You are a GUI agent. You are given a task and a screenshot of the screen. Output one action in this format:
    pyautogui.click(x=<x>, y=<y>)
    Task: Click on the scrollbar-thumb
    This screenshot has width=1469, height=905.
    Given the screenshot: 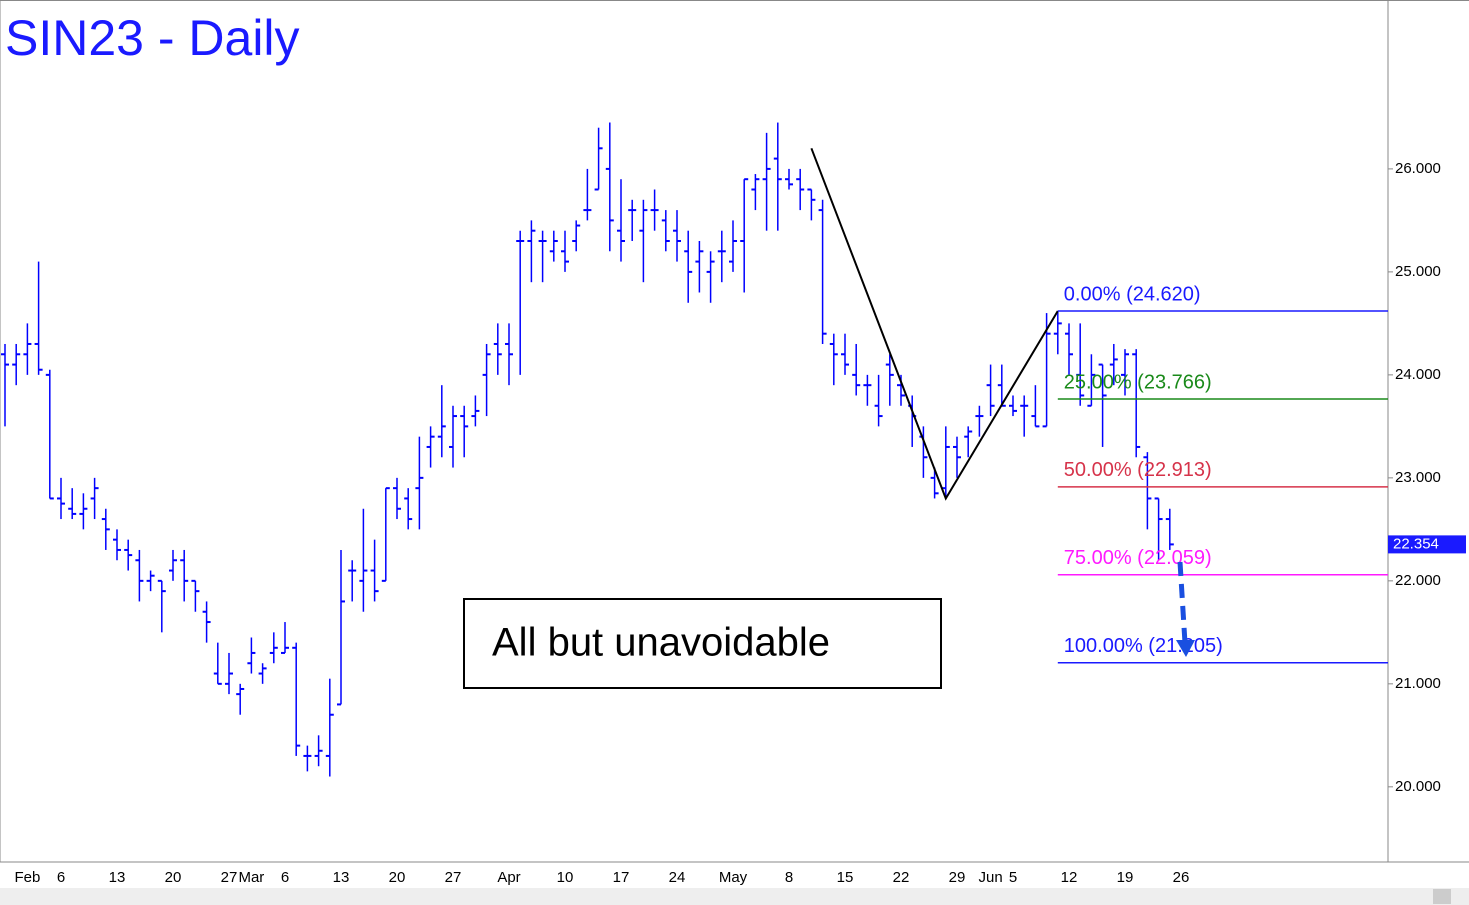 What is the action you would take?
    pyautogui.click(x=1442, y=896)
    